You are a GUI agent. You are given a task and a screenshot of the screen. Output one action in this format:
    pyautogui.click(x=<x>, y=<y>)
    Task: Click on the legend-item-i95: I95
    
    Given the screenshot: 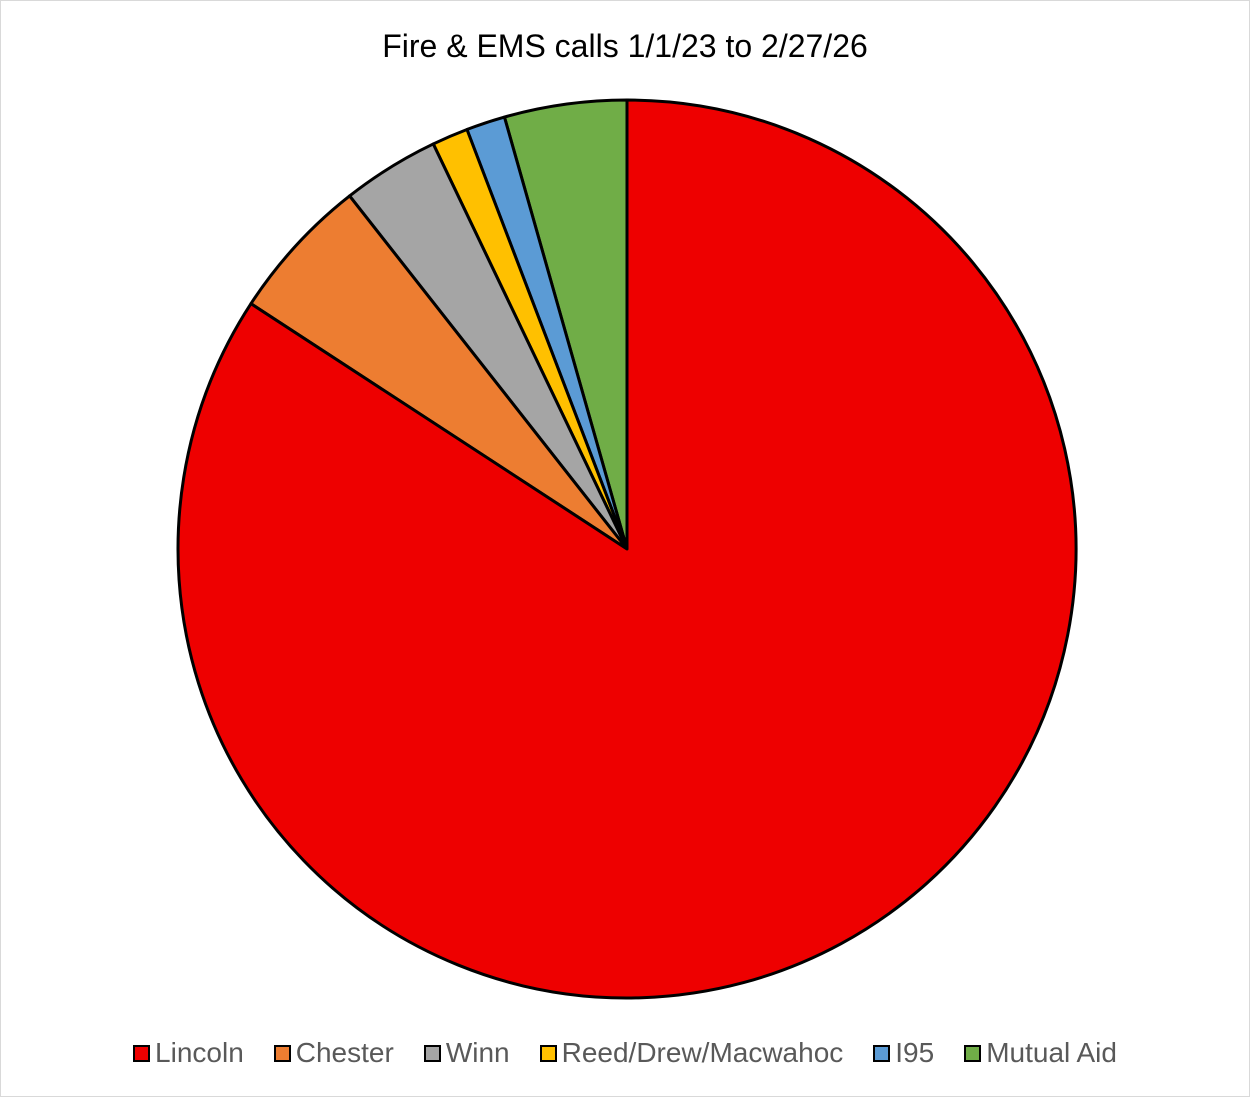 What is the action you would take?
    pyautogui.click(x=903, y=1053)
    